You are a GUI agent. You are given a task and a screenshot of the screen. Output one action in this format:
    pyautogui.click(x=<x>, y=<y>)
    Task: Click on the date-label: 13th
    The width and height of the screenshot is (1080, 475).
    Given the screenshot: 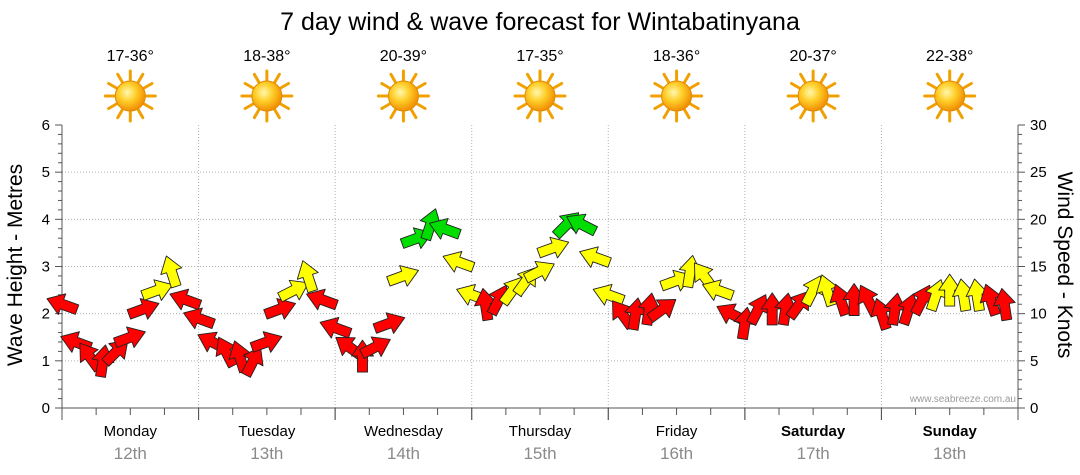 What is the action you would take?
    pyautogui.click(x=266, y=453)
    